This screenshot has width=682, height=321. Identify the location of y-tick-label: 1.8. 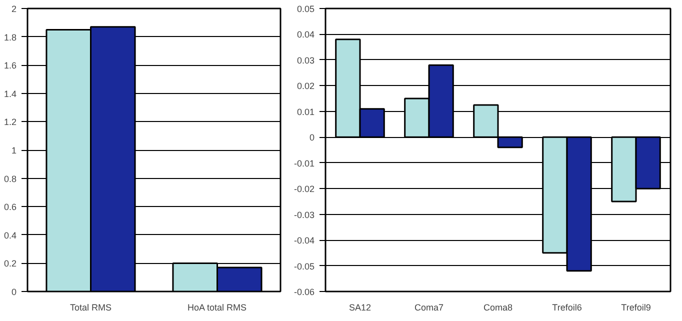
(10, 37).